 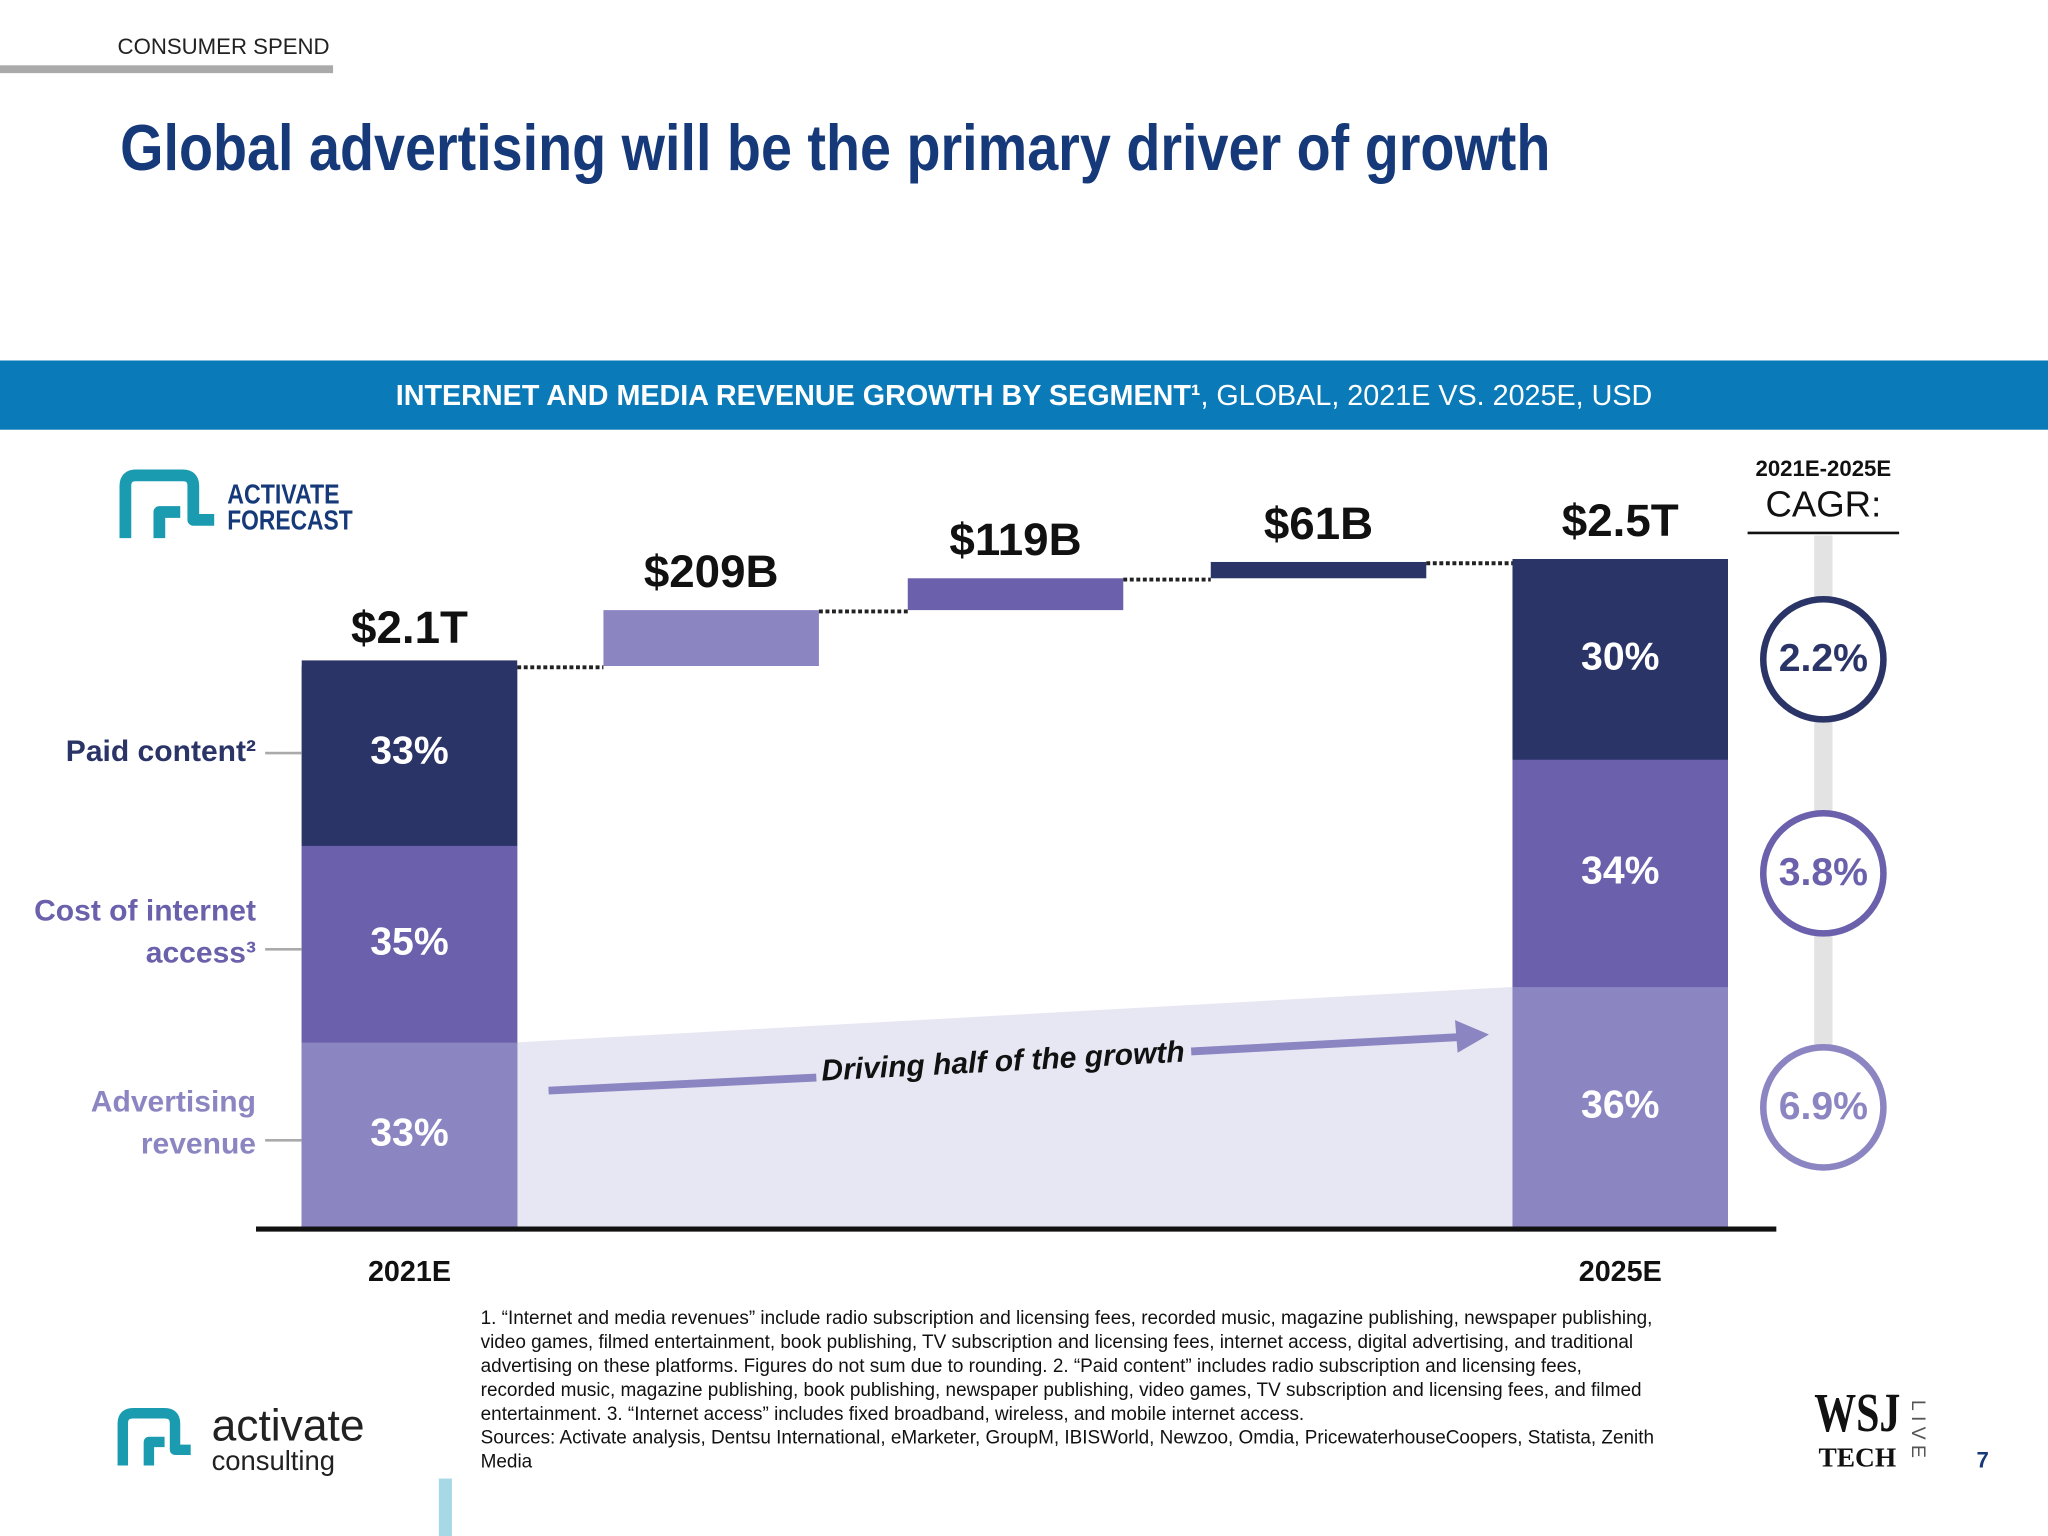 What do you see at coordinates (682, 1084) in the screenshot?
I see `arrow-left` at bounding box center [682, 1084].